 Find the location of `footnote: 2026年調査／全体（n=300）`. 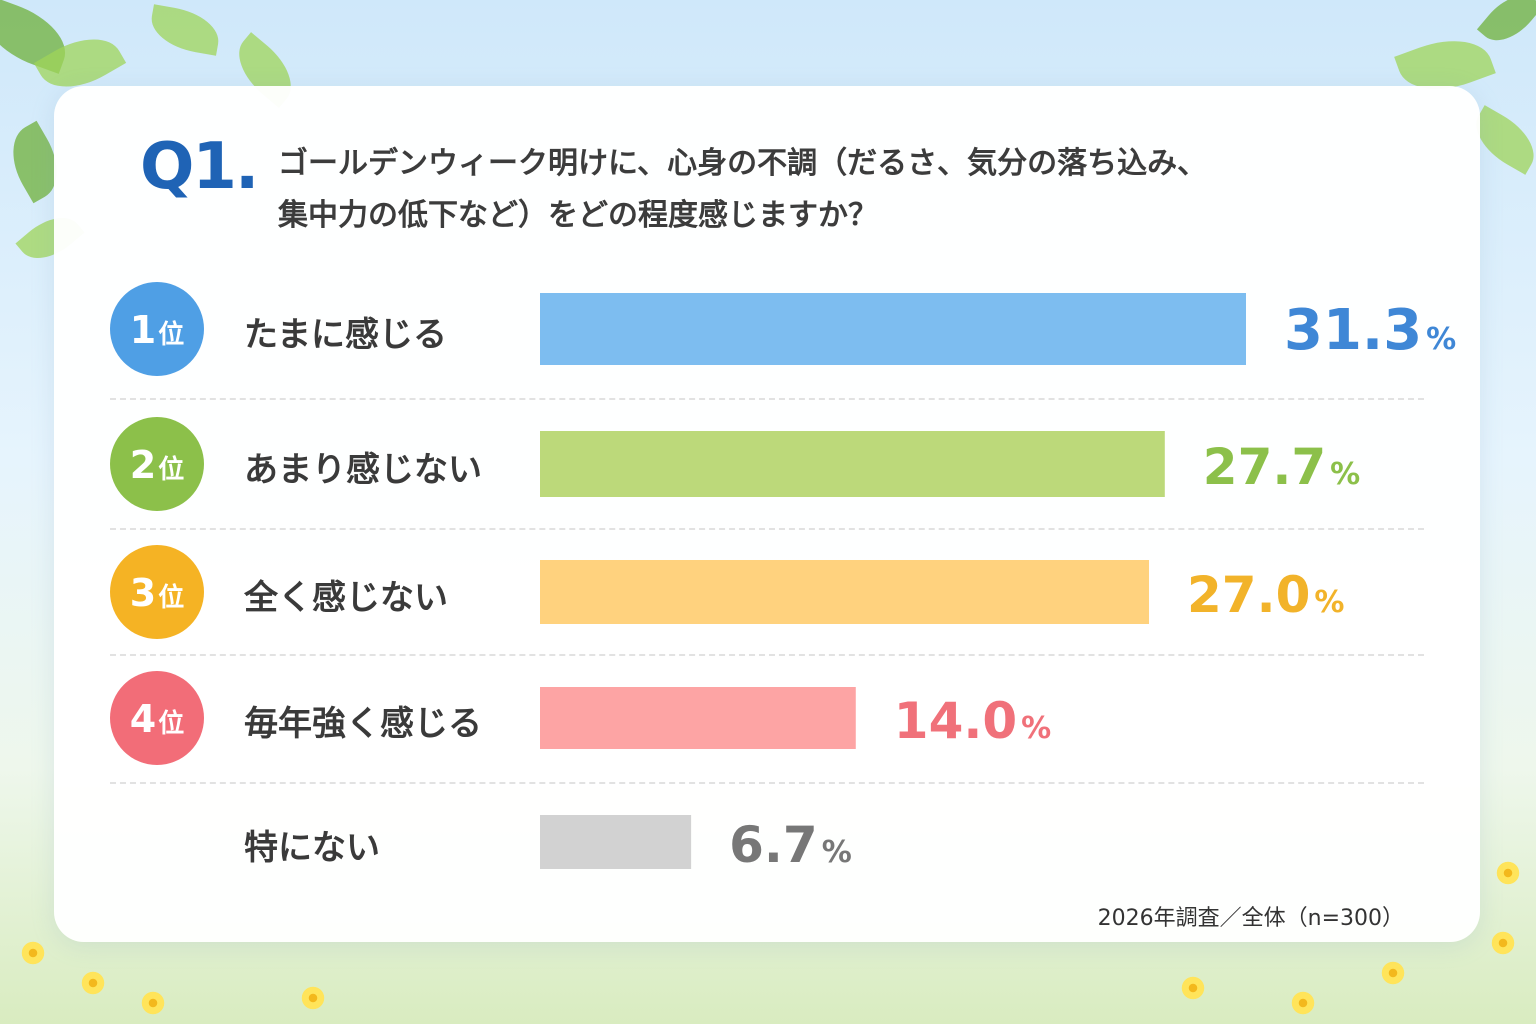

footnote: 2026年調査／全体（n=300） is located at coordinates (1250, 918).